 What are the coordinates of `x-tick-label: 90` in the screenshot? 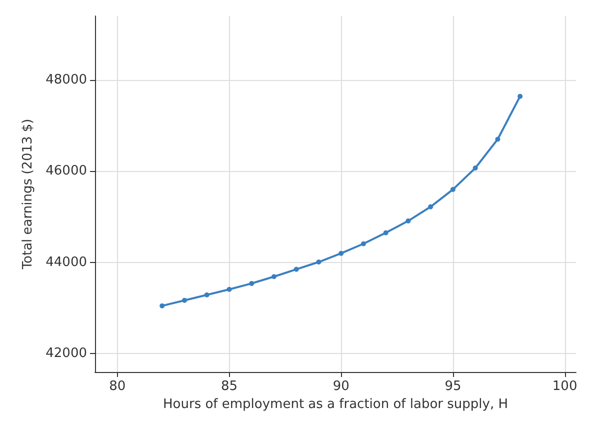 It's located at (341, 386).